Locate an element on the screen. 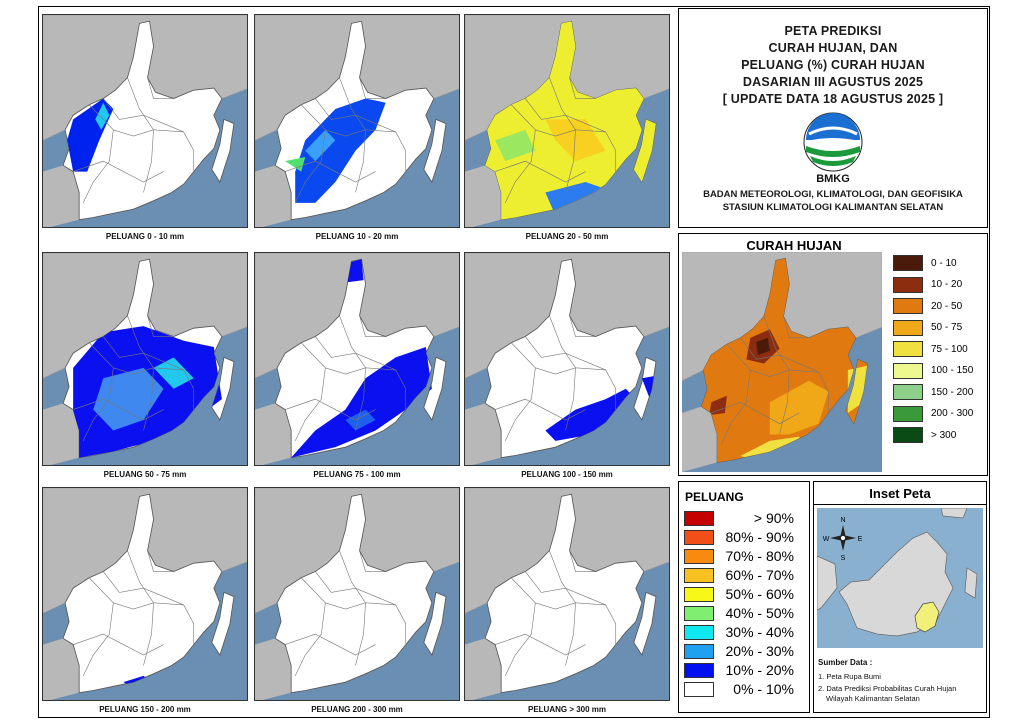  inset-title: Inset Peta is located at coordinates (900, 493).